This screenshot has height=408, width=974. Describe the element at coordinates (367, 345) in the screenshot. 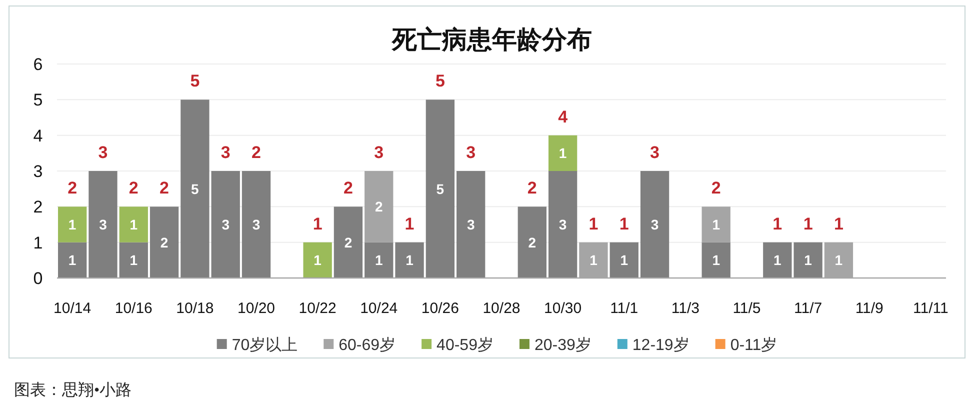

I see `legend-label: 60-69岁` at that location.